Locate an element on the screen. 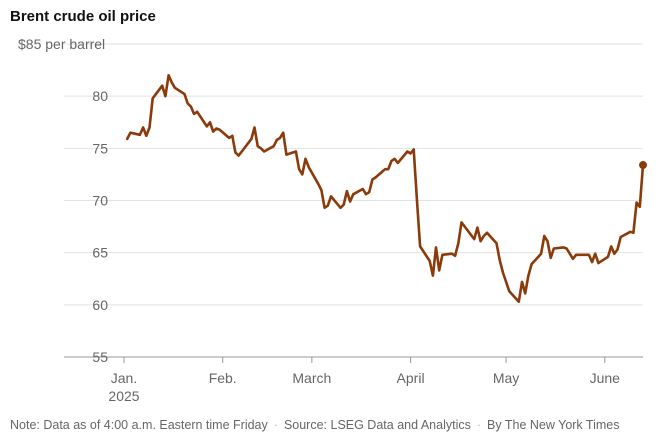 The image size is (668, 444). y-axis-ticks: 80 75 70 65 60 55 $85 per barrel is located at coordinates (63, 200).